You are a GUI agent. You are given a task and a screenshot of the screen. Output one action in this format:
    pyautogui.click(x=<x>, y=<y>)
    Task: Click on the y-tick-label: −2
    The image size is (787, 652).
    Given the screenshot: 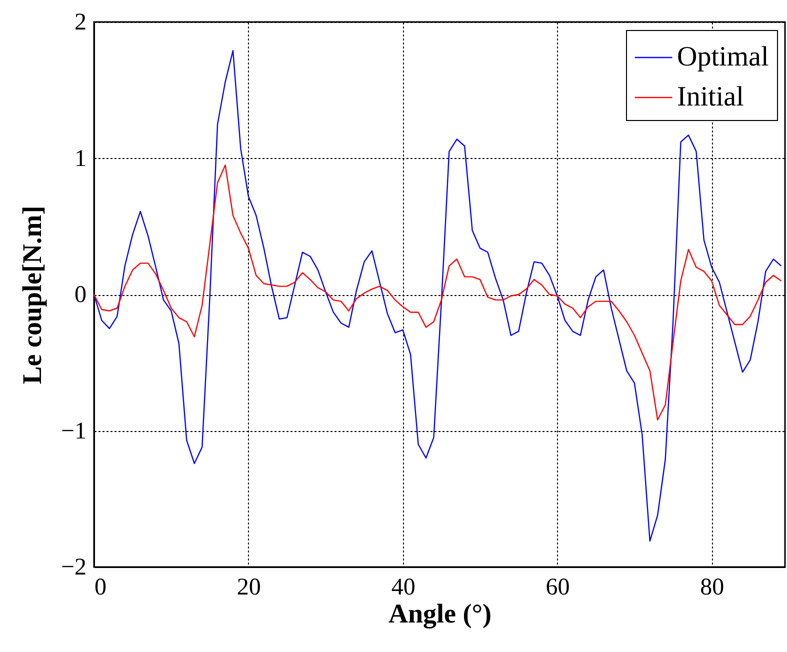 What is the action you would take?
    pyautogui.click(x=73, y=567)
    